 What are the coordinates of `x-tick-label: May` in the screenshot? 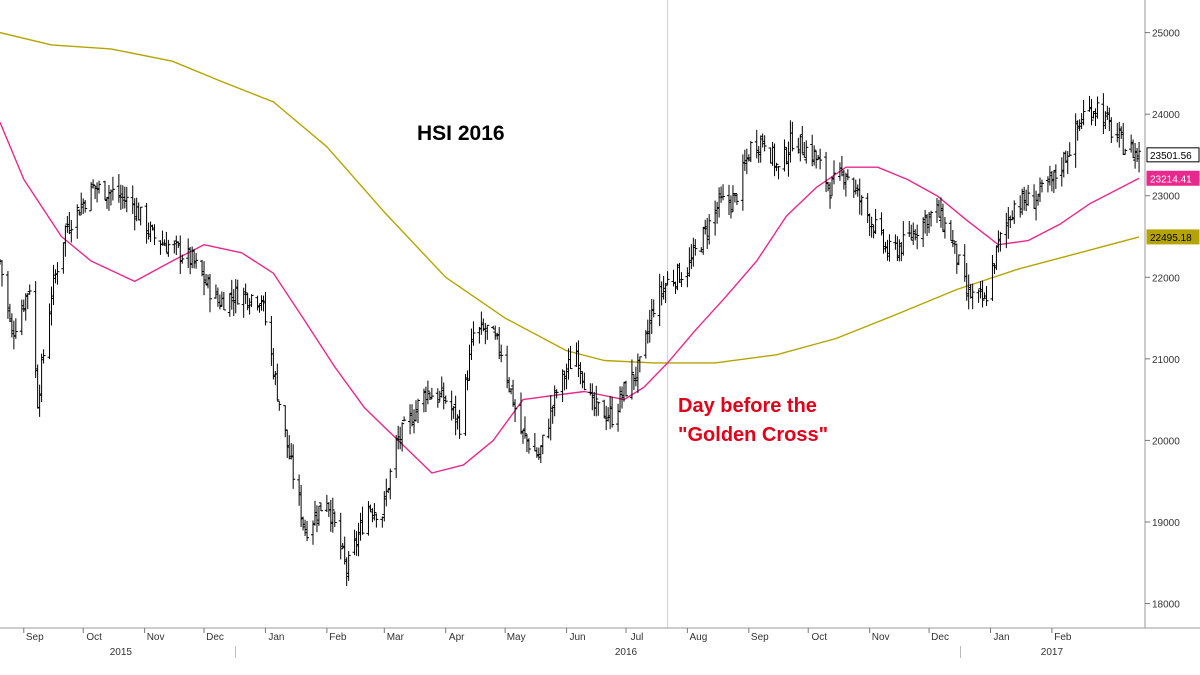 It's located at (516, 637).